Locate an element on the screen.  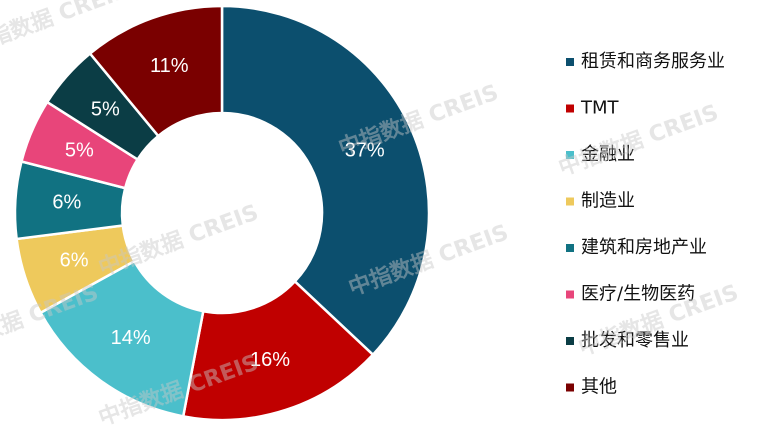
value-label: 37% is located at coordinates (365, 151).